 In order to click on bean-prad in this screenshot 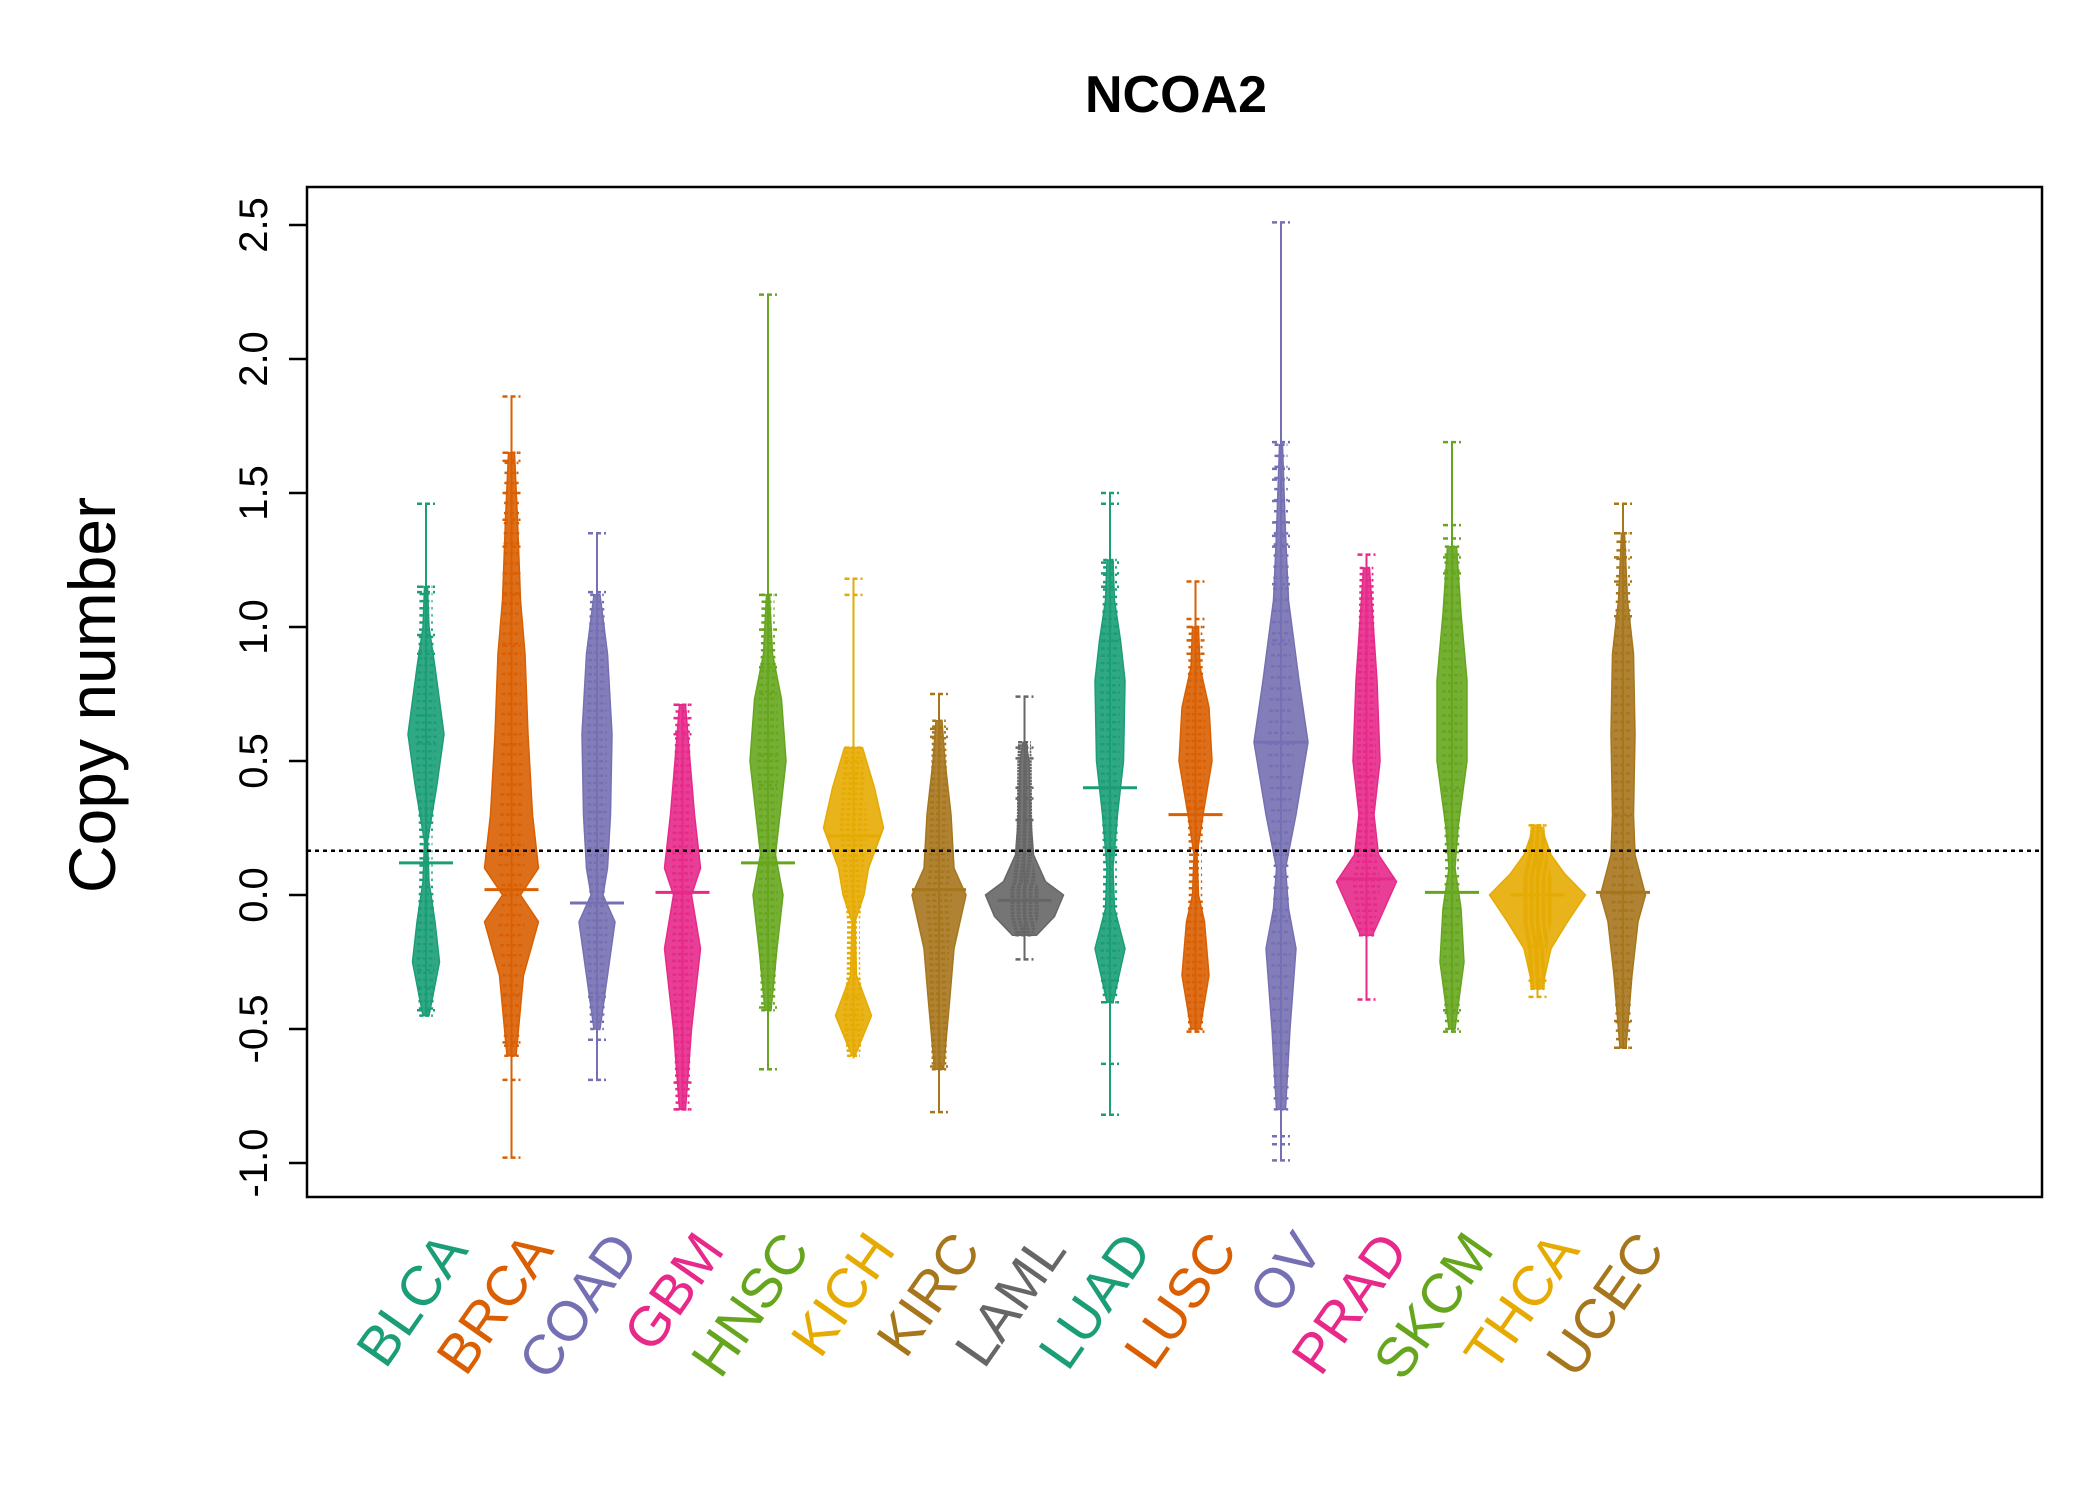, I will do `click(1366, 777)`.